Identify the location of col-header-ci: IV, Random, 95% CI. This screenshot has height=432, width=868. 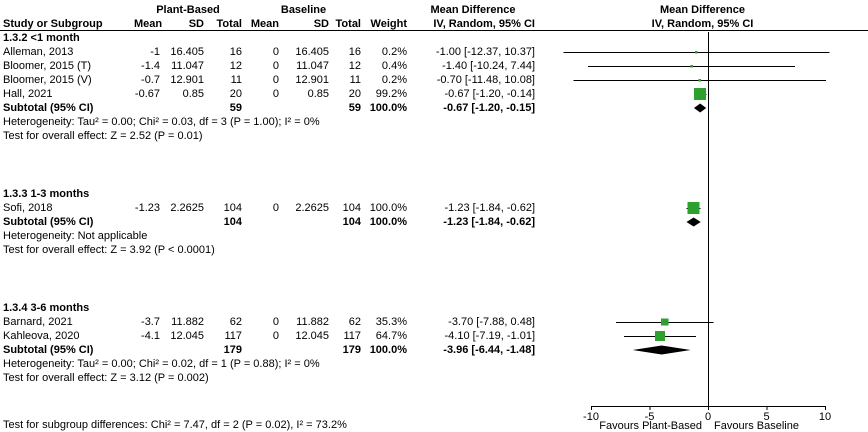
(484, 24).